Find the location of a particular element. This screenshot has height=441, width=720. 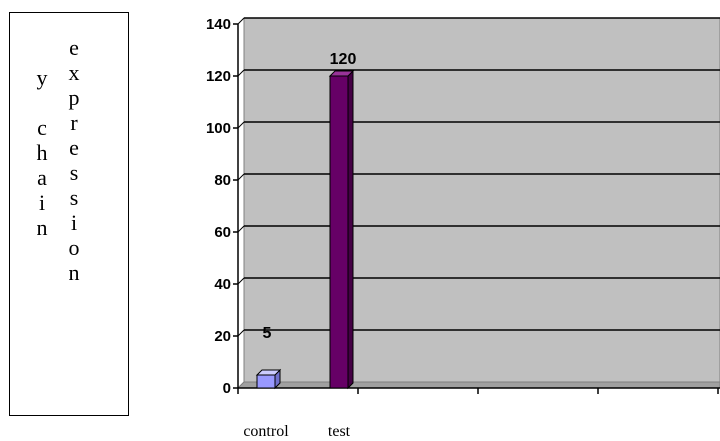

y-tick-label: 140 is located at coordinates (218, 24).